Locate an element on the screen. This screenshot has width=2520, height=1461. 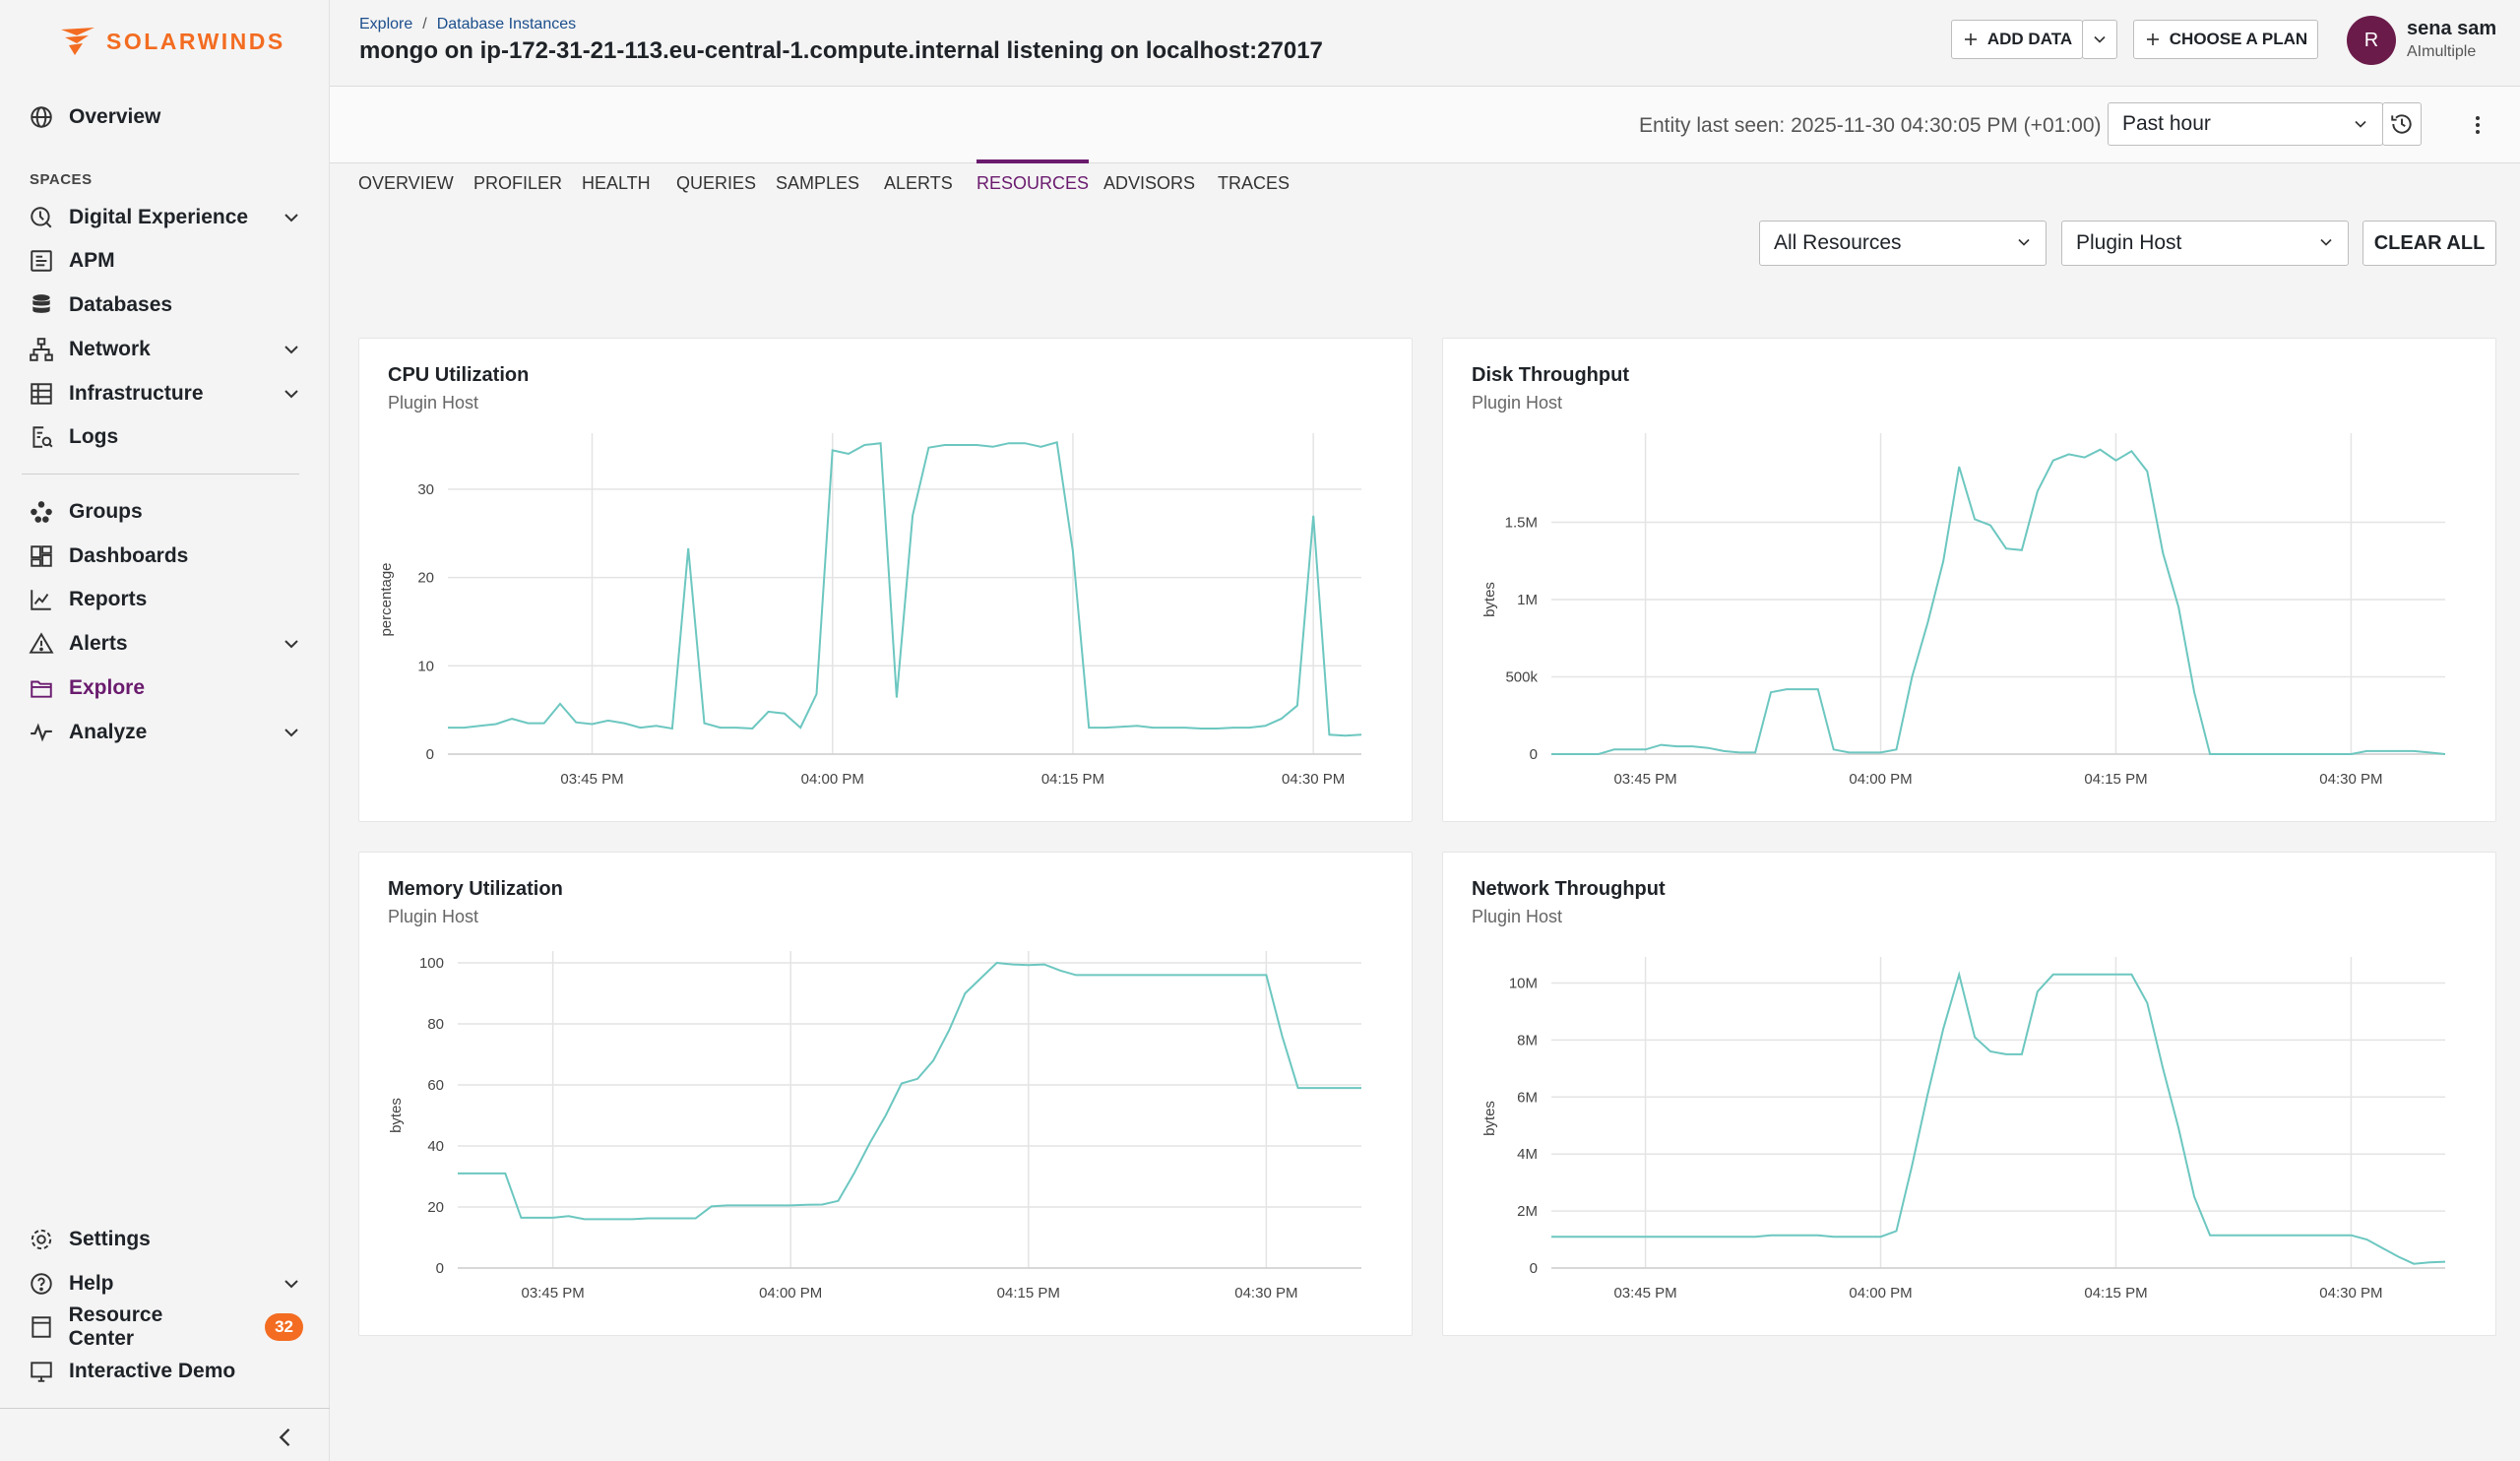
tab-queries: QUERIES is located at coordinates (716, 183).